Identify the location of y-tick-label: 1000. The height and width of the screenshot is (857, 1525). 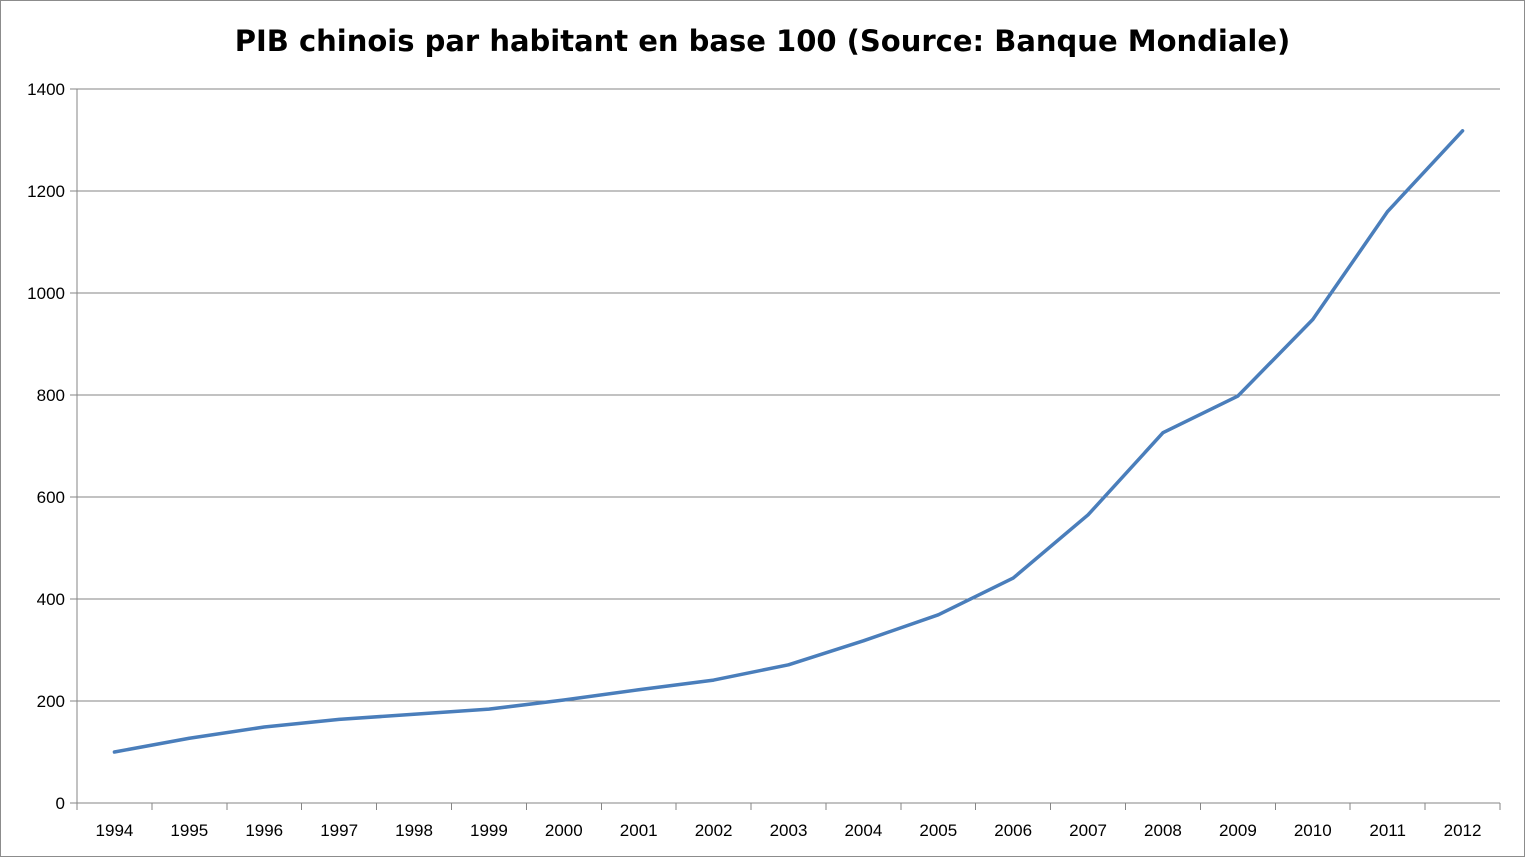
(46, 293).